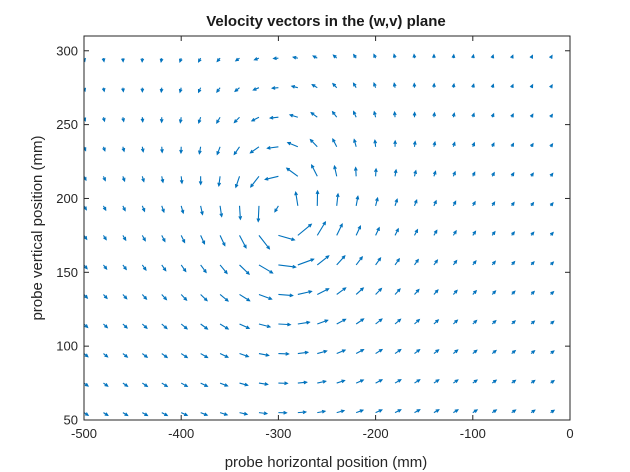  What do you see at coordinates (37, 227) in the screenshot?
I see `y-axis-label: probe vertical position (mm)` at bounding box center [37, 227].